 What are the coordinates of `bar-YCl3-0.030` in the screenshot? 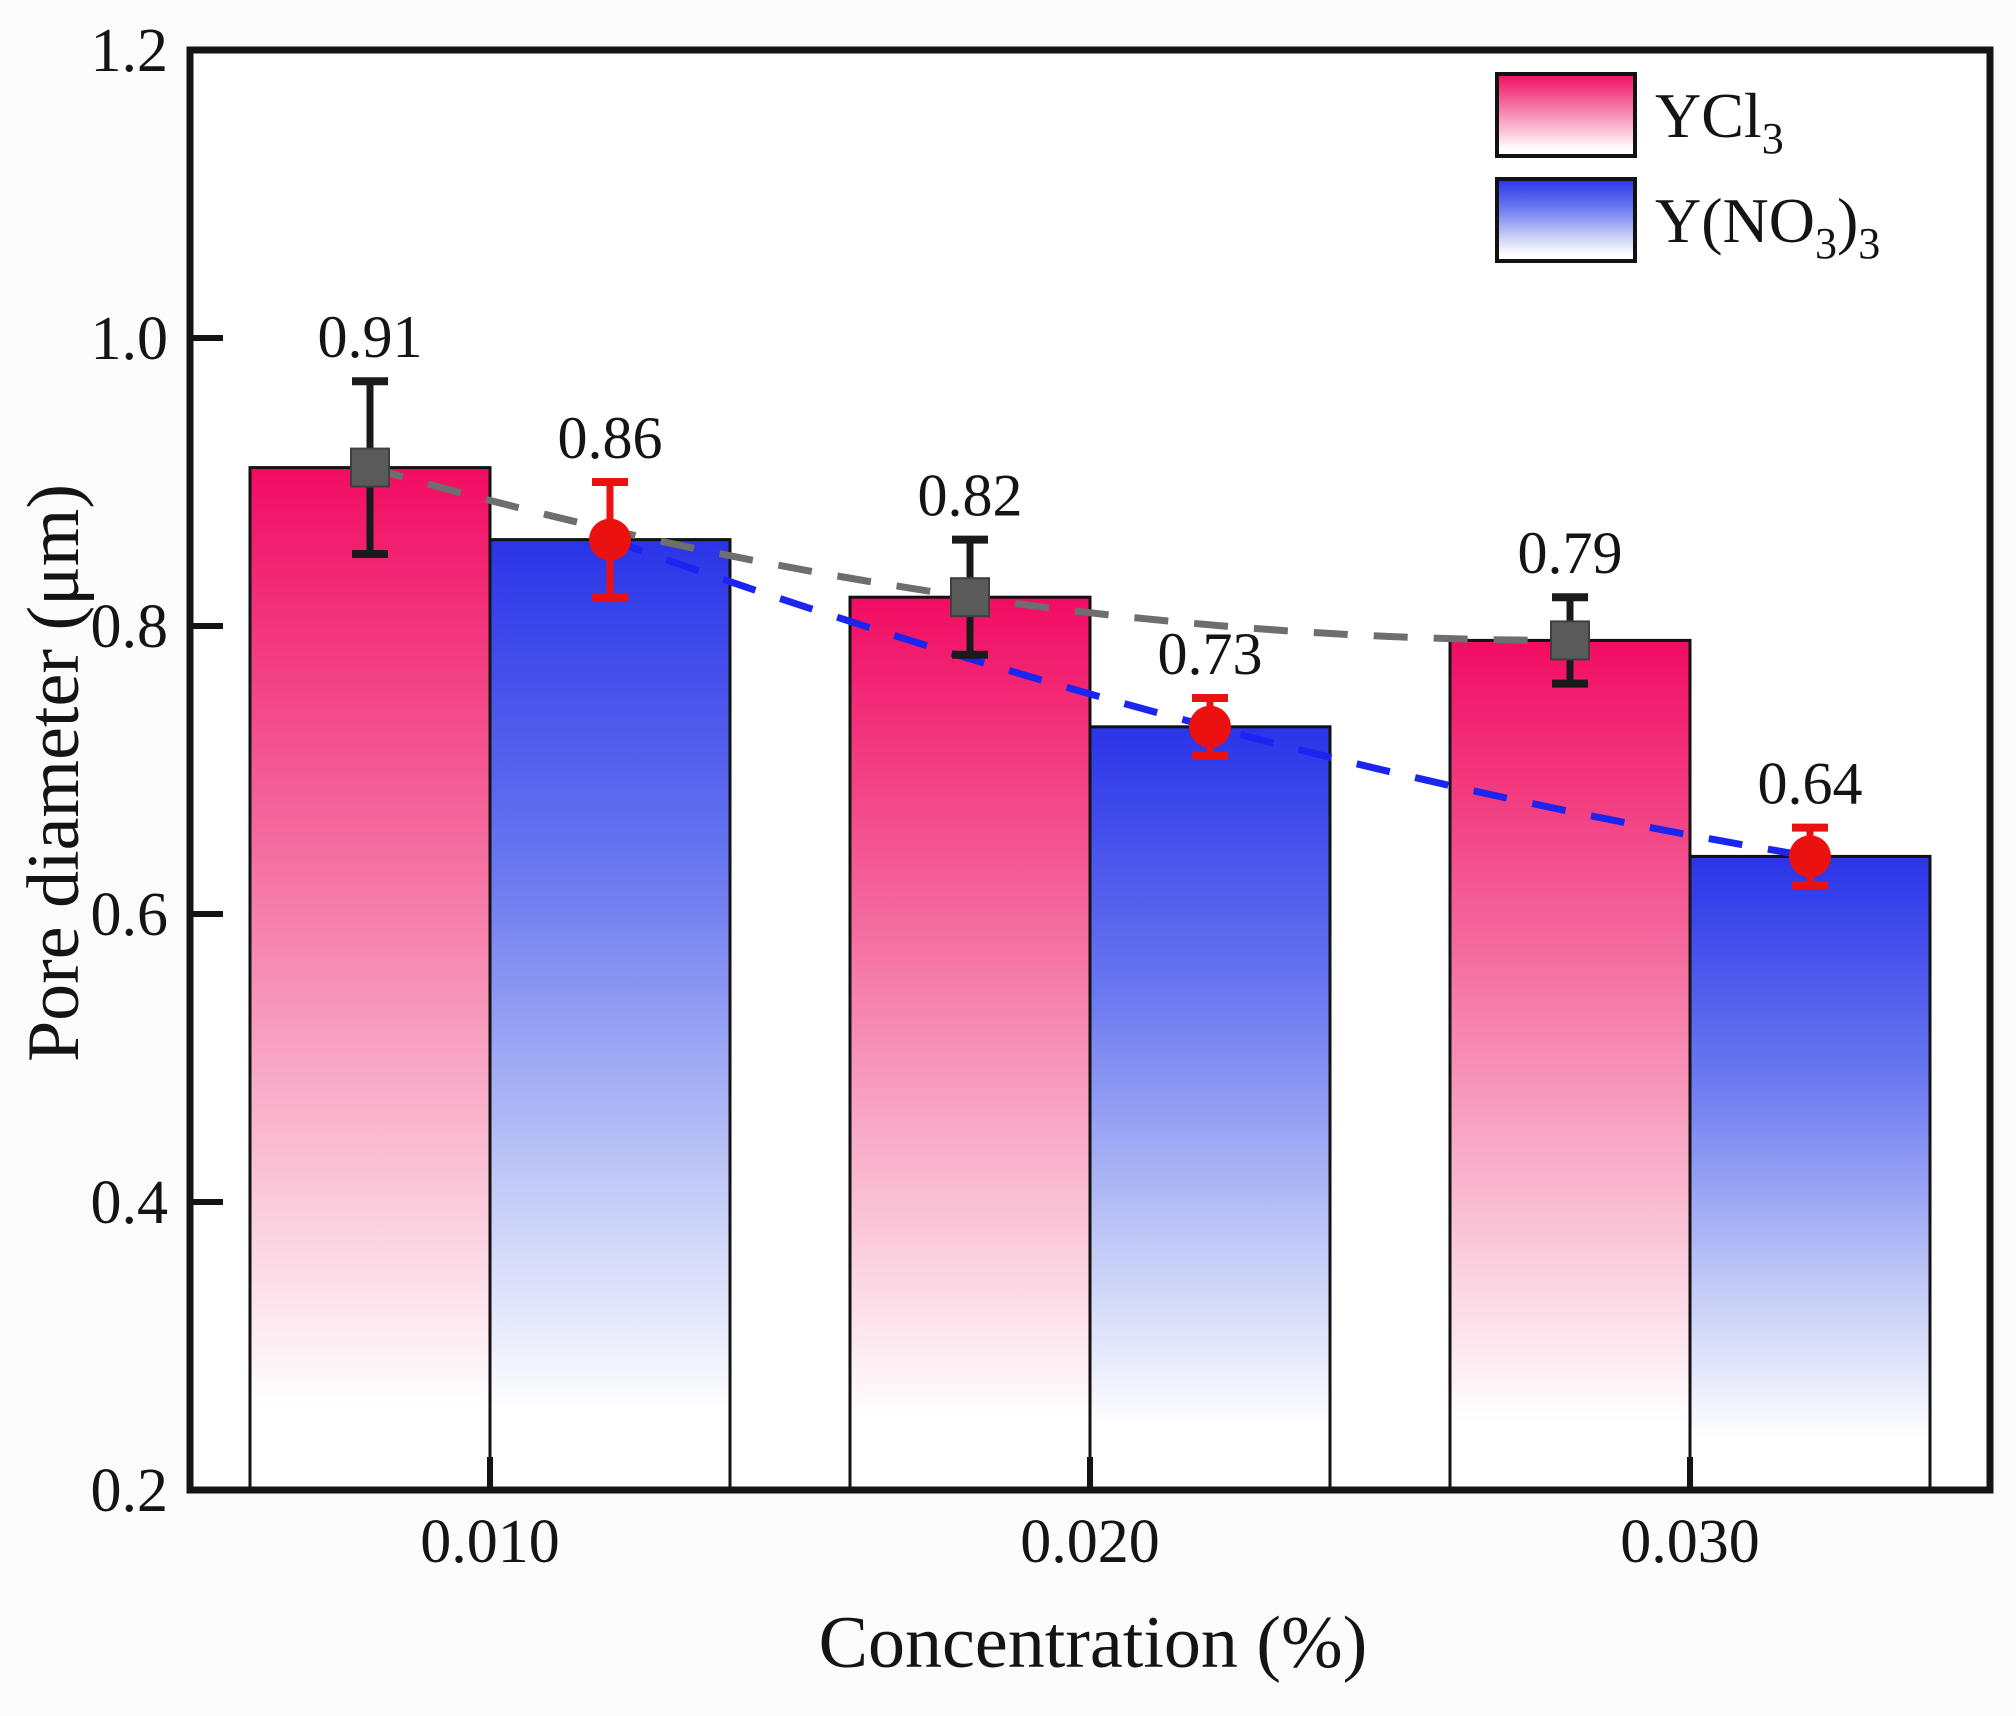 It's located at (1570, 1065).